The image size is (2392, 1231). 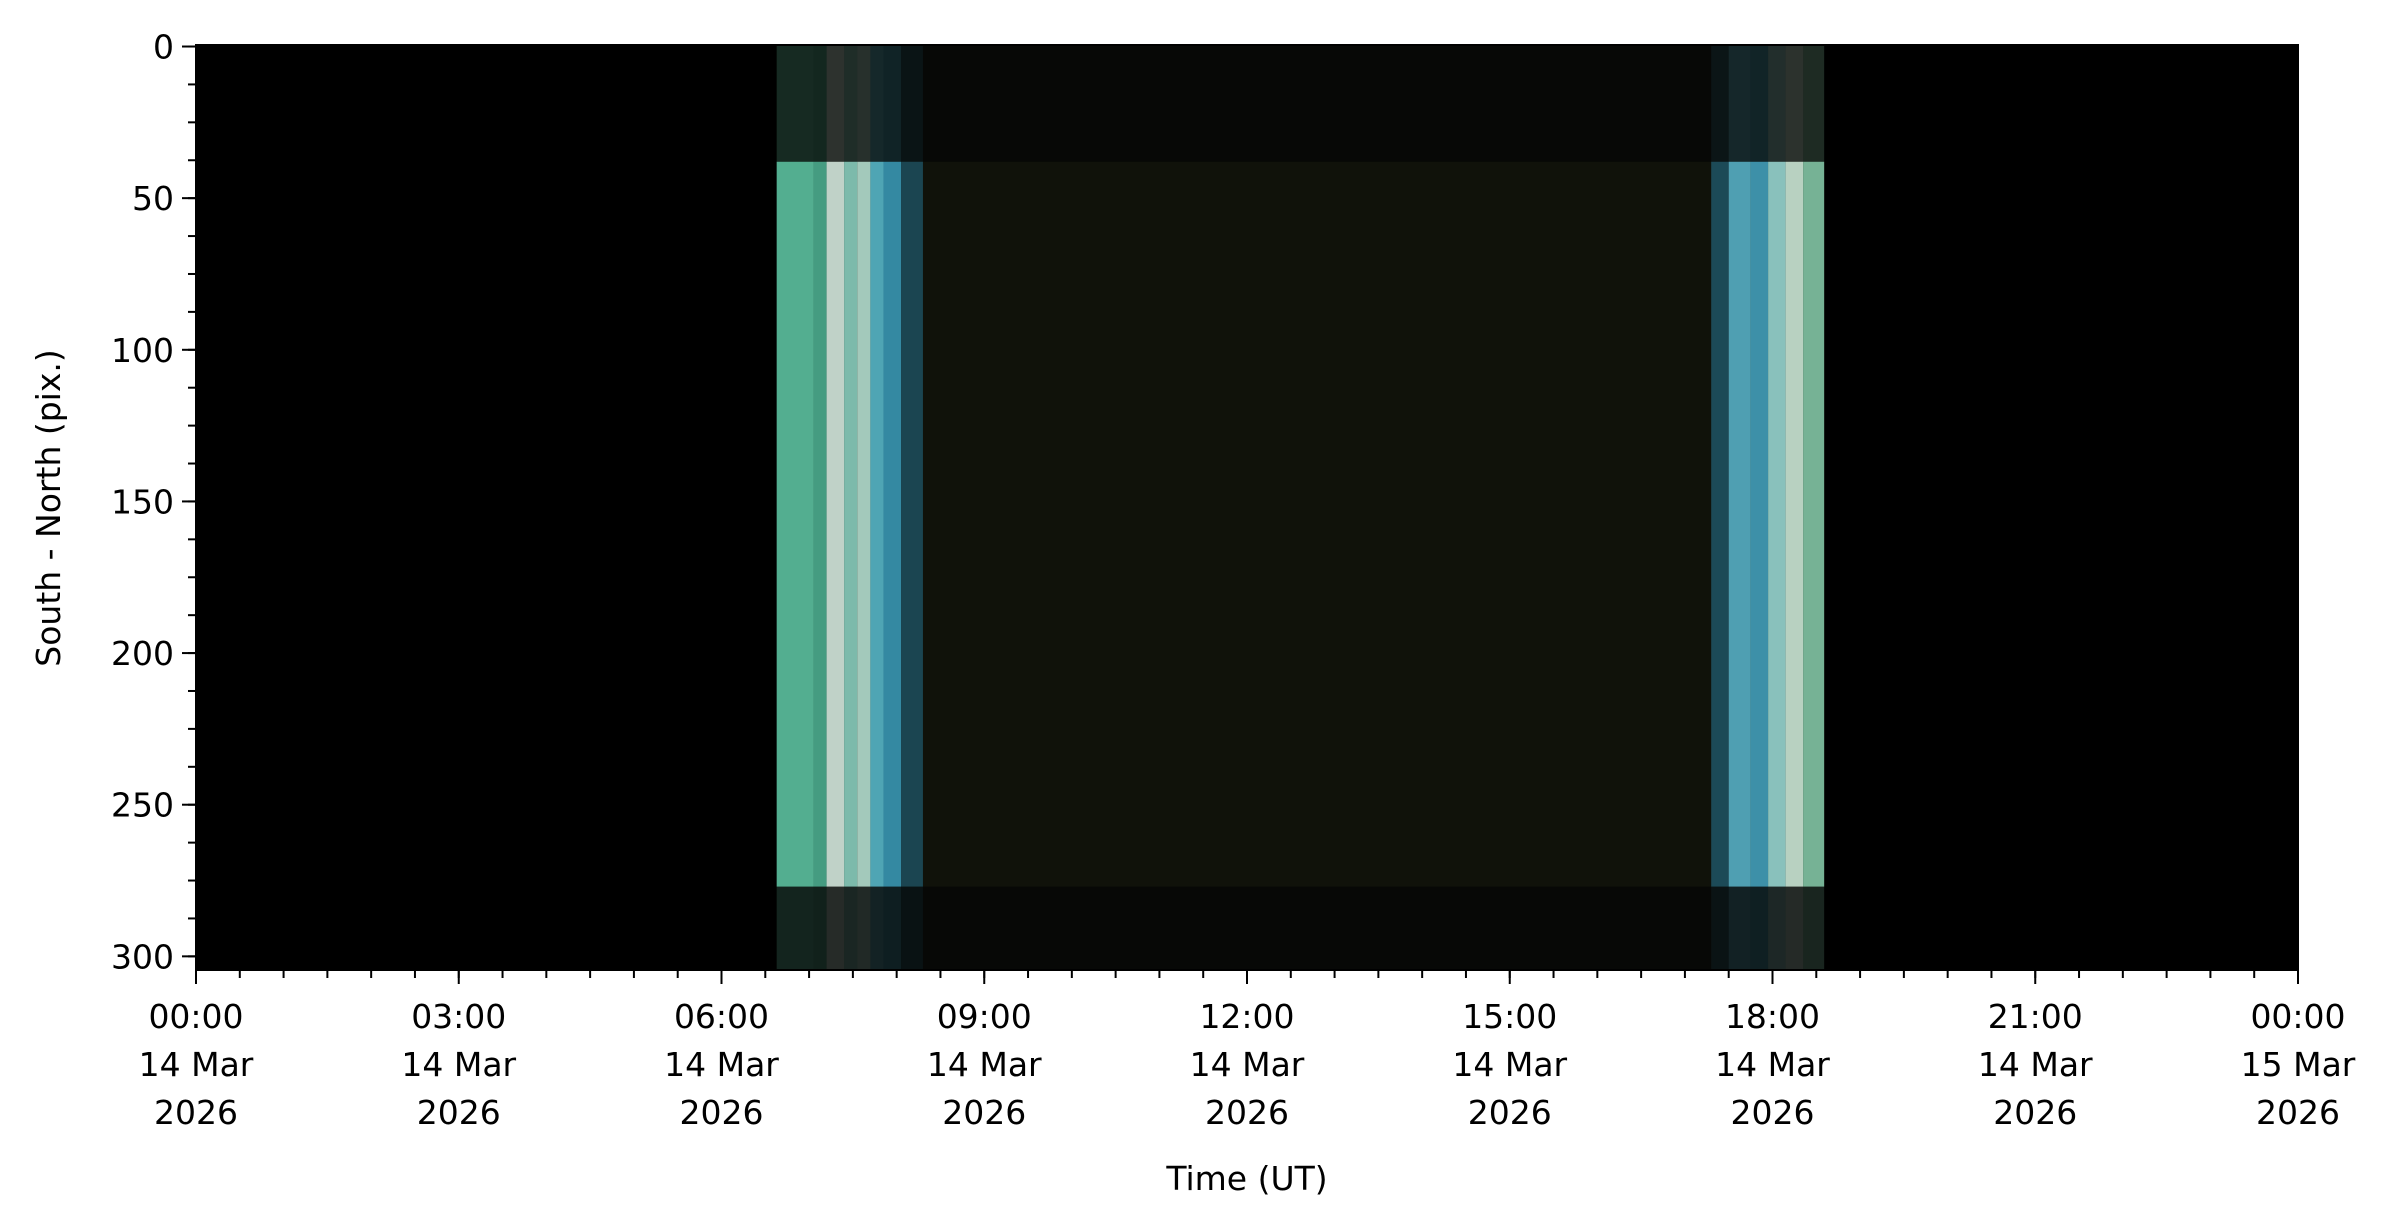 I want to click on y-tick-label: 100, so click(x=142, y=350).